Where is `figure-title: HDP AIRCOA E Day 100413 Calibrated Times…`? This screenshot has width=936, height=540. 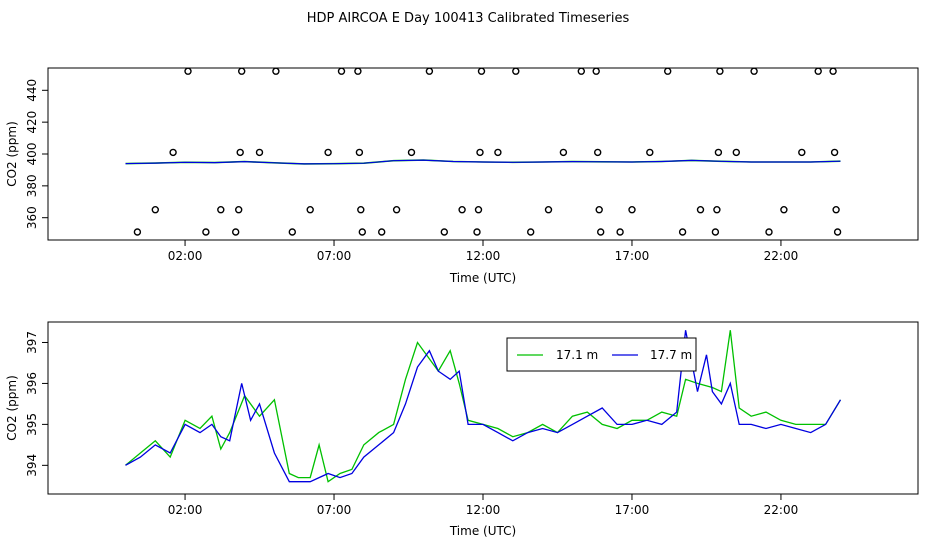 figure-title: HDP AIRCOA E Day 100413 Calibrated Times… is located at coordinates (468, 18).